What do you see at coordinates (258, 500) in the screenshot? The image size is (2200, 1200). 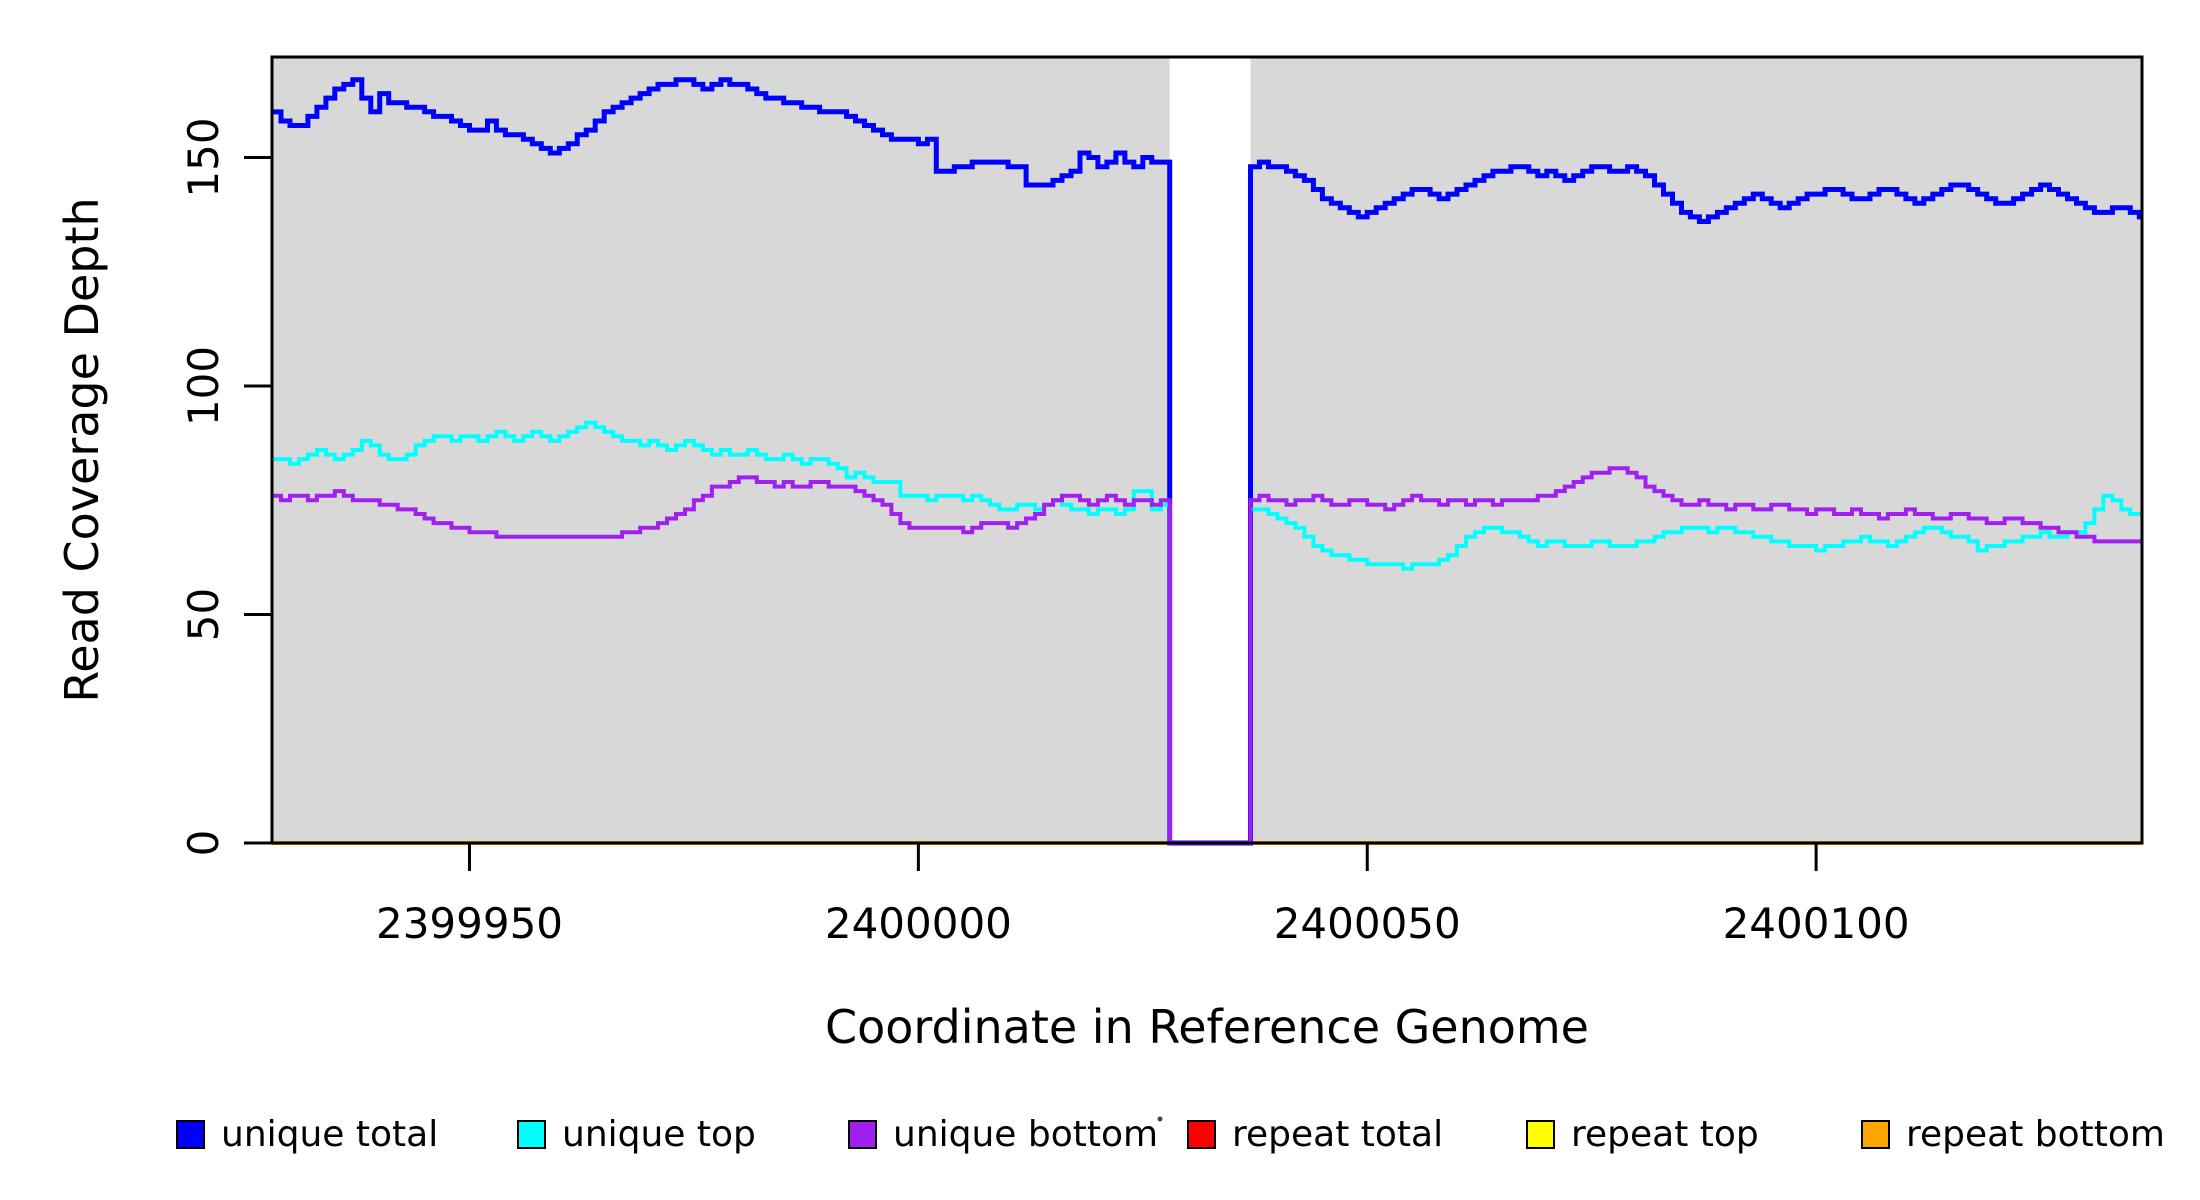 I see `y-axis-ticks` at bounding box center [258, 500].